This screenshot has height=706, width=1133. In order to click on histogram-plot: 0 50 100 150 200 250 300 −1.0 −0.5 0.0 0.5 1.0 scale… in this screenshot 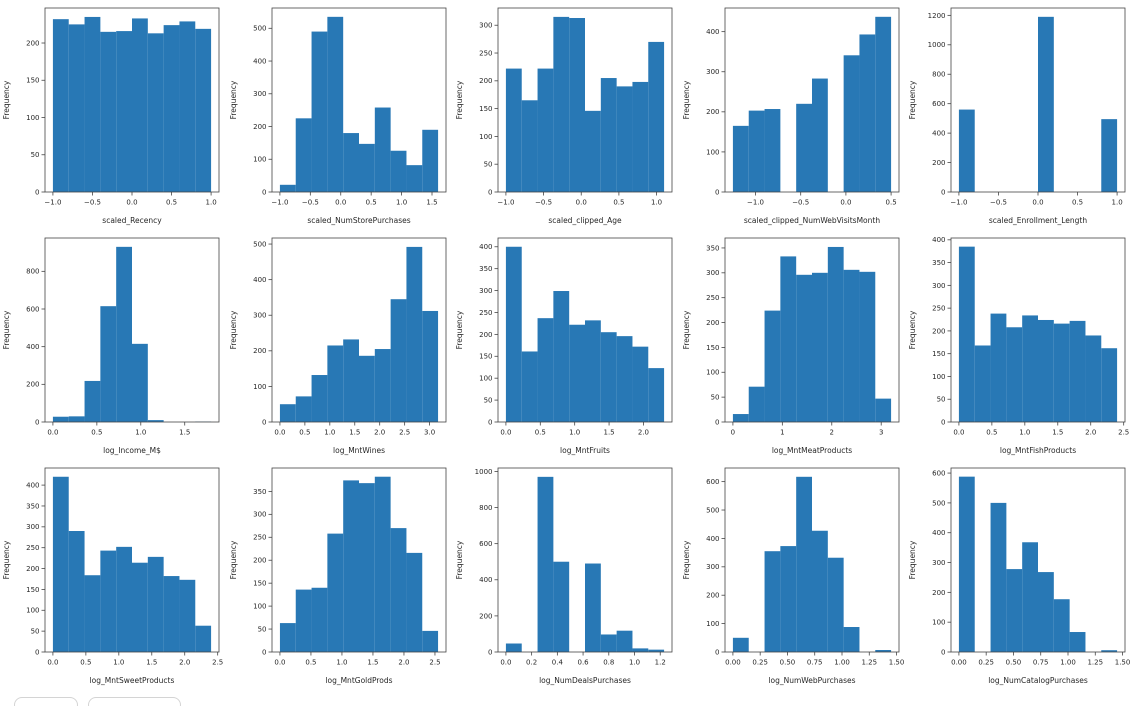, I will do `click(564, 116)`.